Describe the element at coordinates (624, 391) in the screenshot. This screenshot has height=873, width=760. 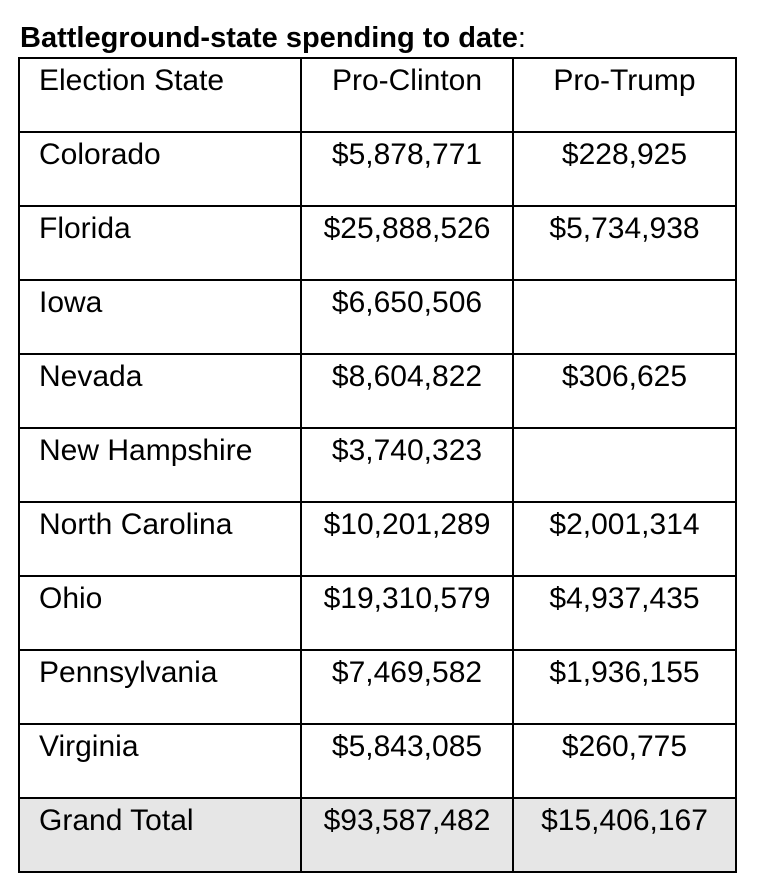
I see `pro-trump-cell: $306,625` at that location.